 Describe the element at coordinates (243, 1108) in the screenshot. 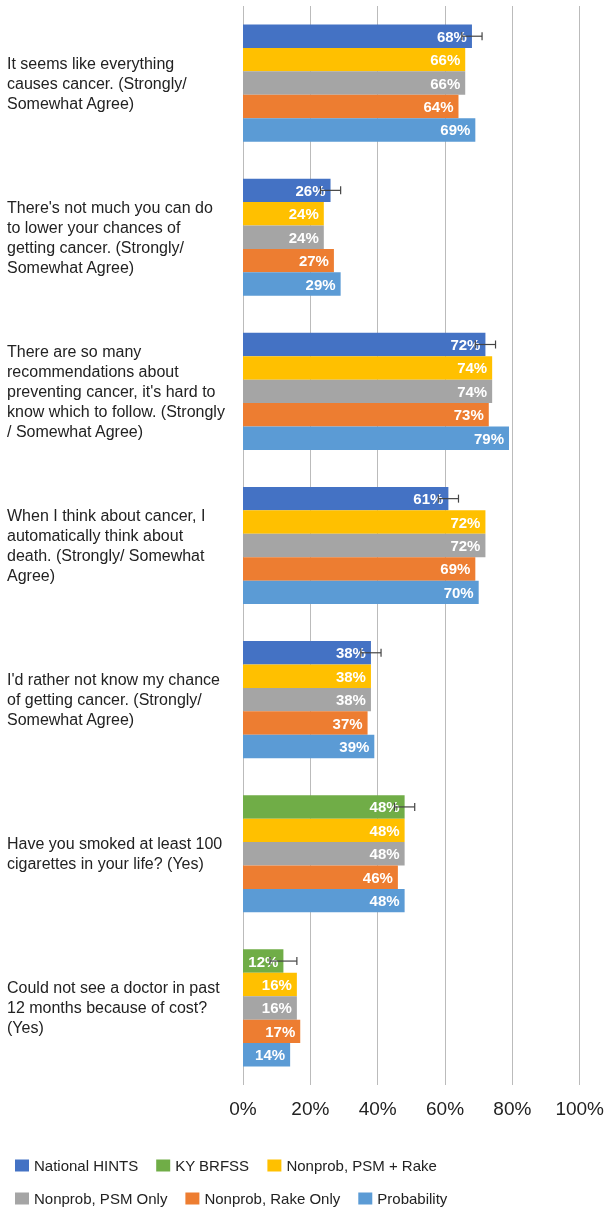

I see `x-tick-label: 0%` at that location.